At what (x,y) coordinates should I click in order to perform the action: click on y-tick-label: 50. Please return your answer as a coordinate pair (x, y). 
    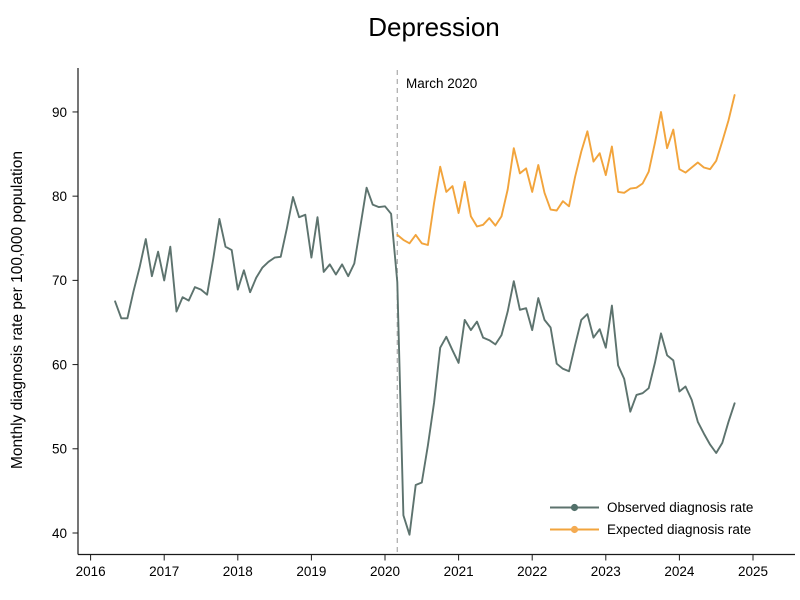
    Looking at the image, I should click on (59, 449).